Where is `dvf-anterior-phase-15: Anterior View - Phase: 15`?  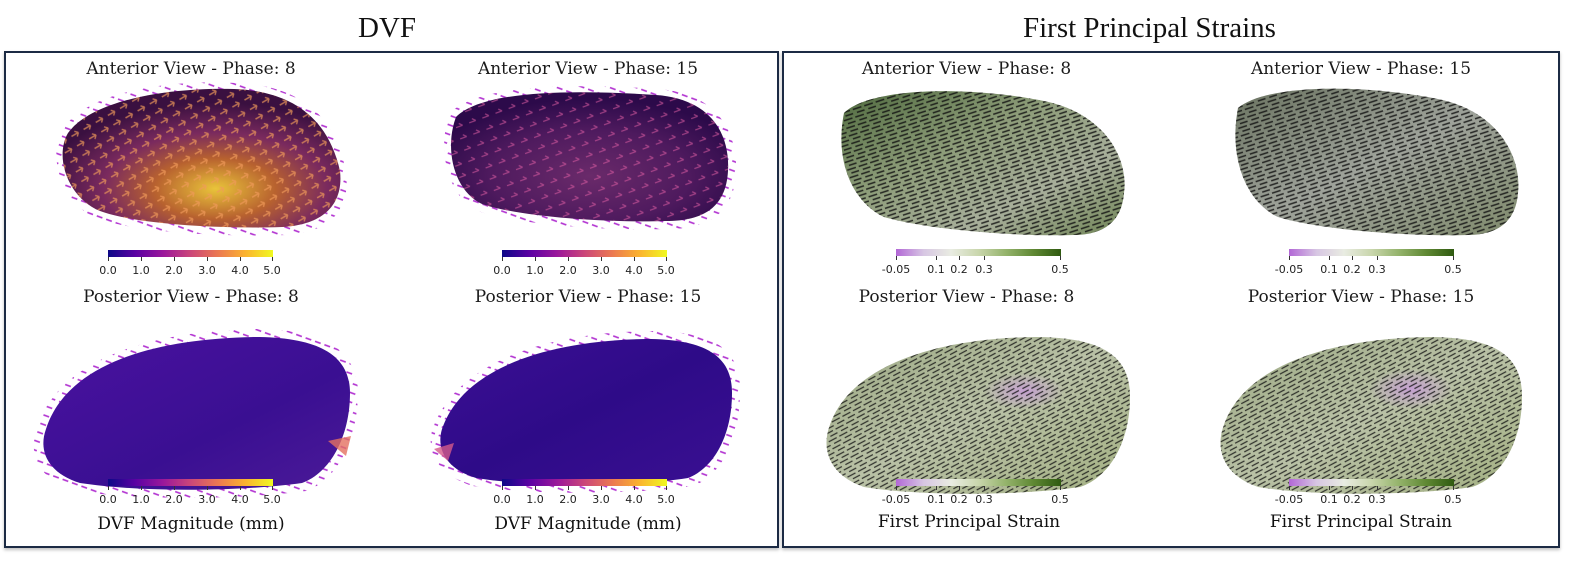 dvf-anterior-phase-15: Anterior View - Phase: 15 is located at coordinates (588, 170).